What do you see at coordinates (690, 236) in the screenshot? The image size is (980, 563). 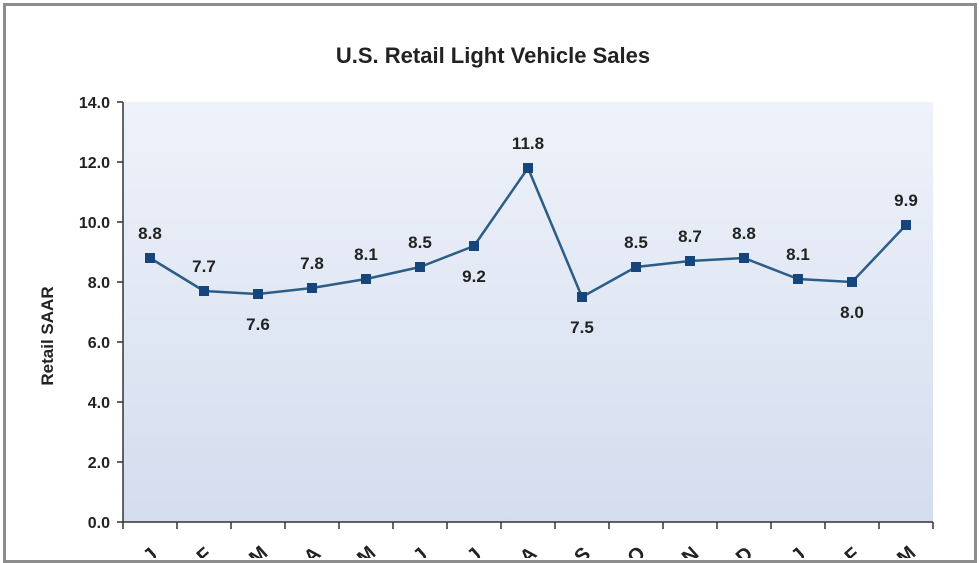 I see `data-label: 8.7` at bounding box center [690, 236].